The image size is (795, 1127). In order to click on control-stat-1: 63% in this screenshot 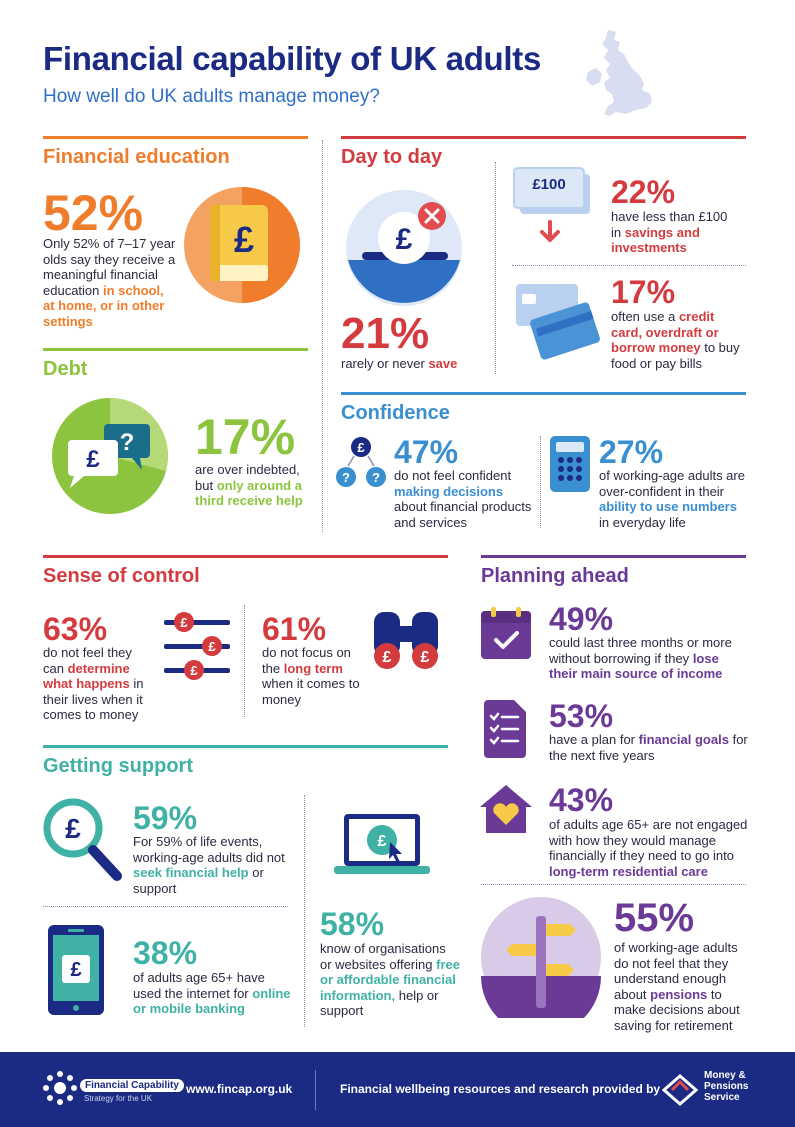, I will do `click(75, 629)`.